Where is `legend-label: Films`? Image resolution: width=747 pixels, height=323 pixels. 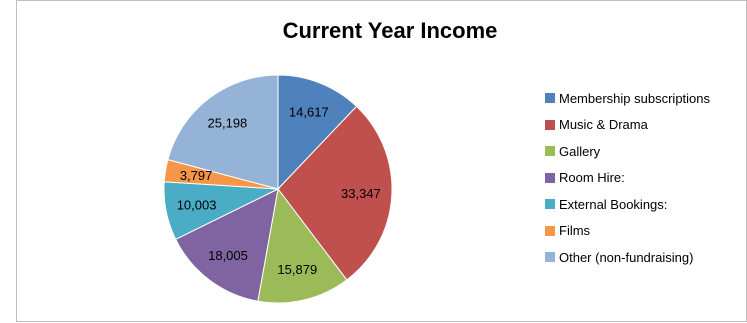 legend-label: Films is located at coordinates (575, 230).